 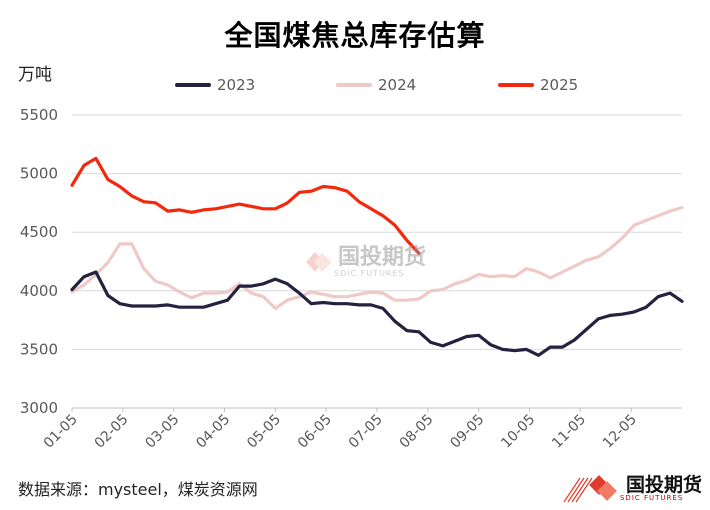 What do you see at coordinates (376, 85) in the screenshot?
I see `legend-item-2024: 2024` at bounding box center [376, 85].